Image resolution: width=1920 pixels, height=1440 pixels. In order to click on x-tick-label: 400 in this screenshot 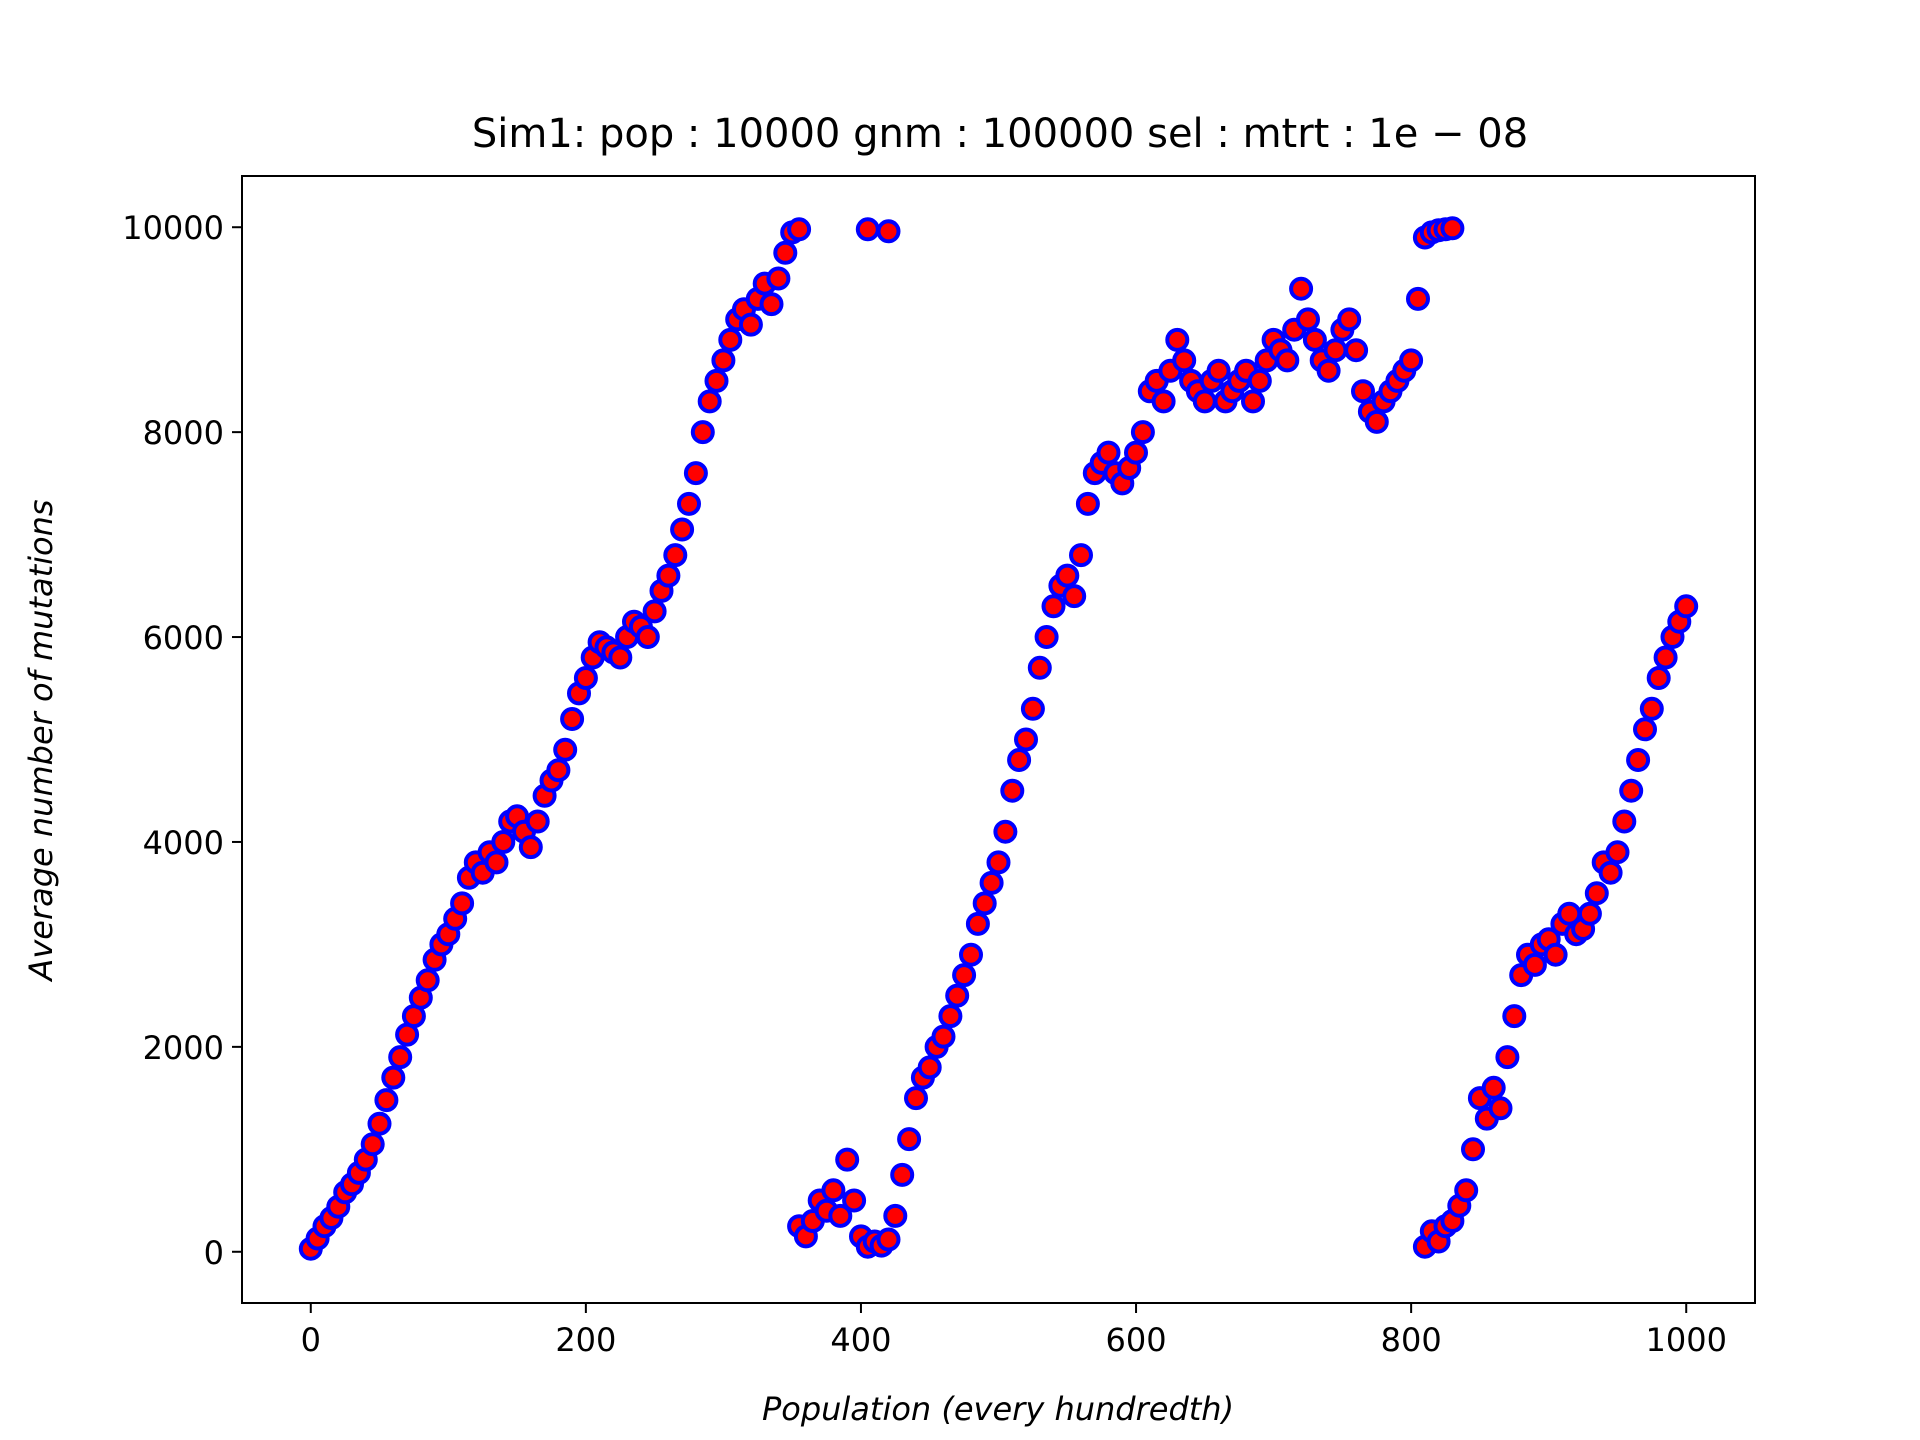, I will do `click(860, 1340)`.